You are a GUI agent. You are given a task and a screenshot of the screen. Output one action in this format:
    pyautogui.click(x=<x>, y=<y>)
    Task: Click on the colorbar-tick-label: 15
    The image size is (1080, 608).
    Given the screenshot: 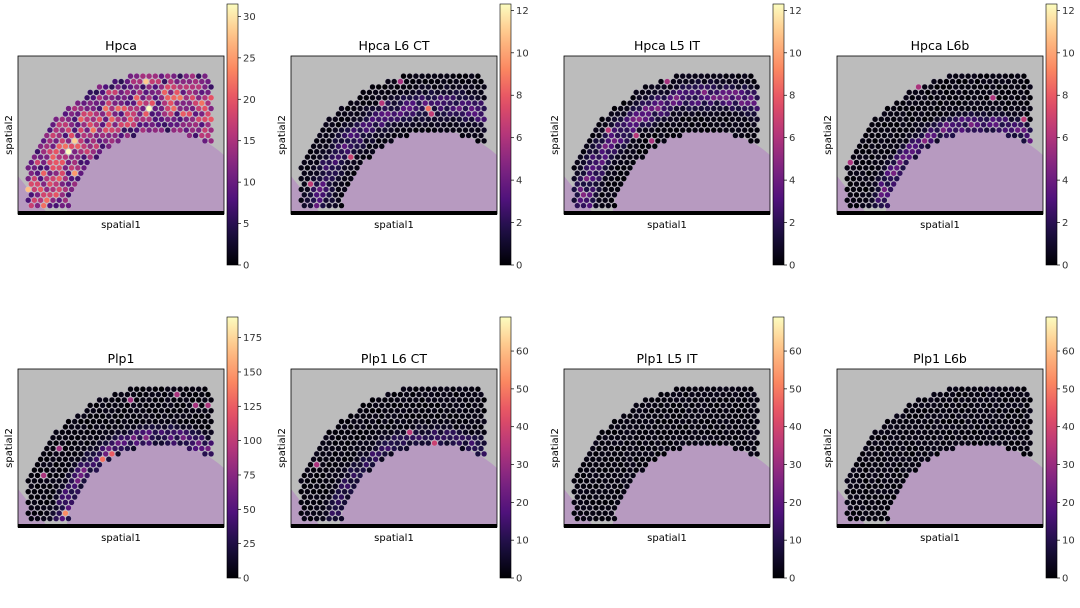 What is the action you would take?
    pyautogui.click(x=249, y=141)
    